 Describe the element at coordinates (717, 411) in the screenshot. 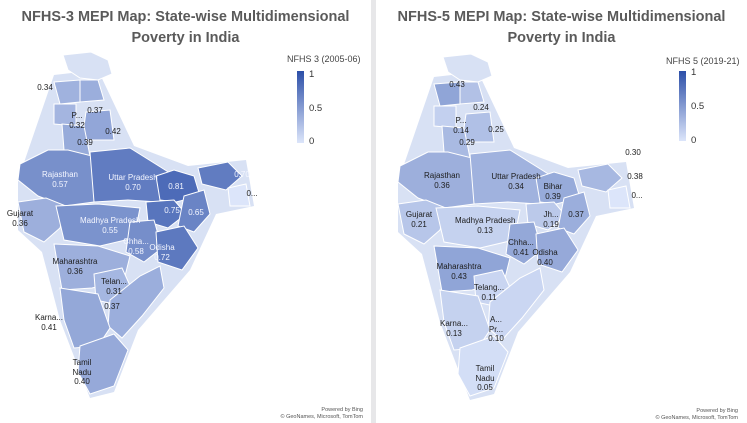

I see `right-attribution-line1: Powered by Bing` at that location.